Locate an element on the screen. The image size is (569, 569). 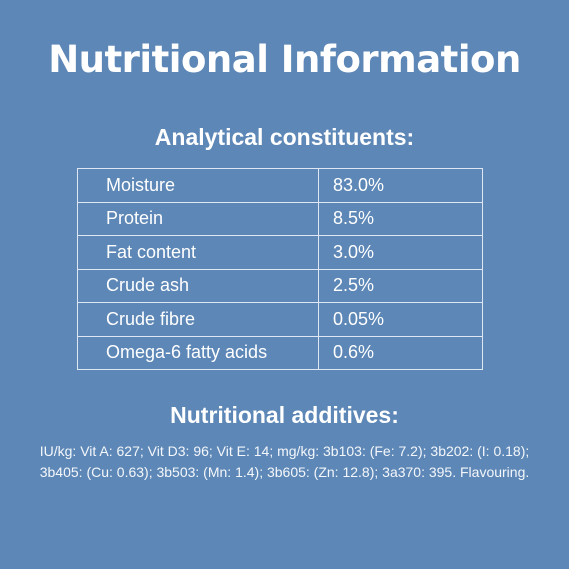
constituent-name: Protein is located at coordinates (198, 218).